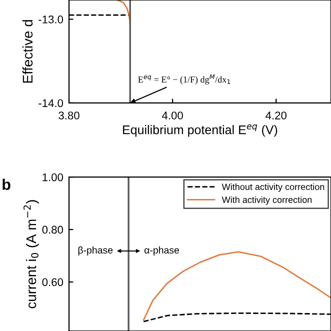 Image resolution: width=331 pixels, height=331 pixels. I want to click on line-series, so click(123, 12).